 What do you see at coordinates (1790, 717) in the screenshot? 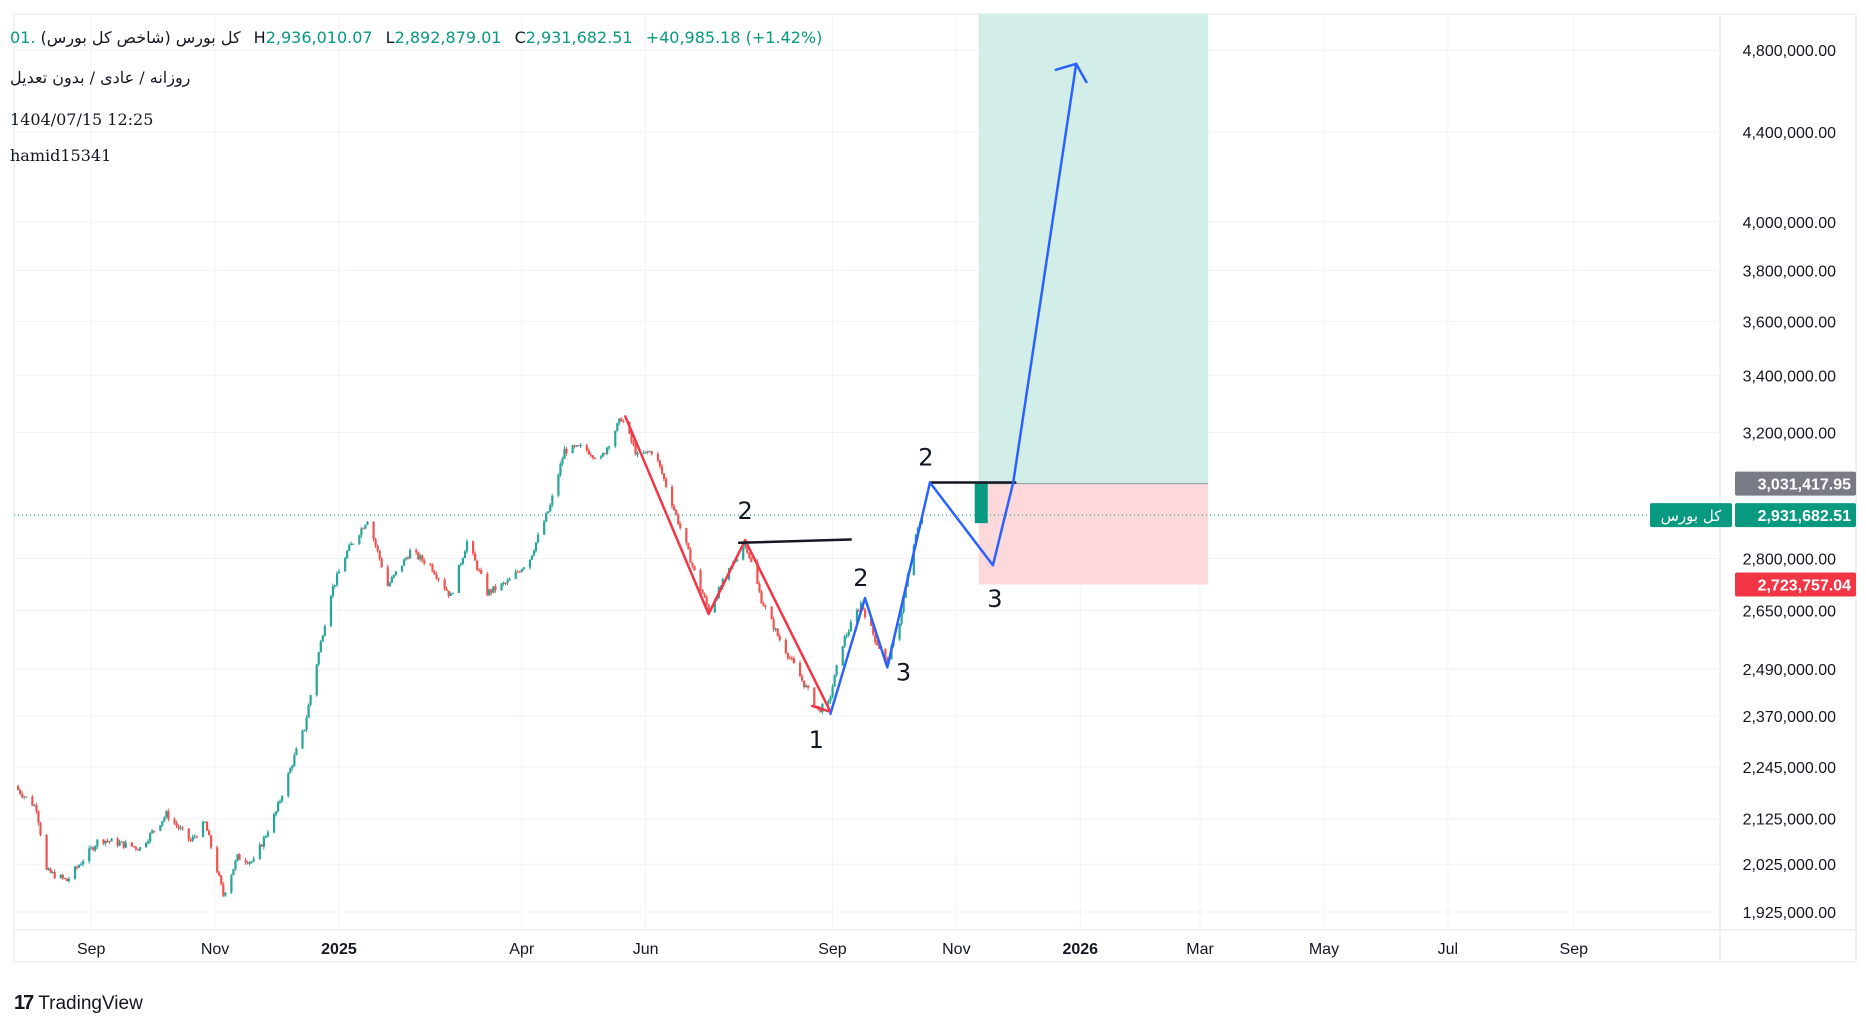
I see `price-tick-label: 2,370,000.00` at bounding box center [1790, 717].